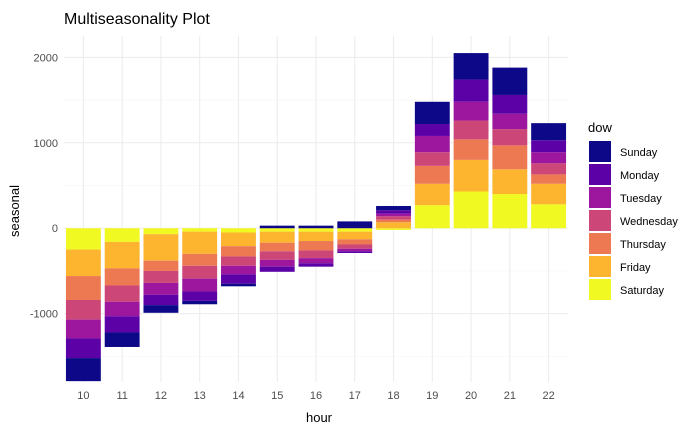 This screenshot has width=700, height=432. What do you see at coordinates (432, 396) in the screenshot?
I see `x-tick-label: 19` at bounding box center [432, 396].